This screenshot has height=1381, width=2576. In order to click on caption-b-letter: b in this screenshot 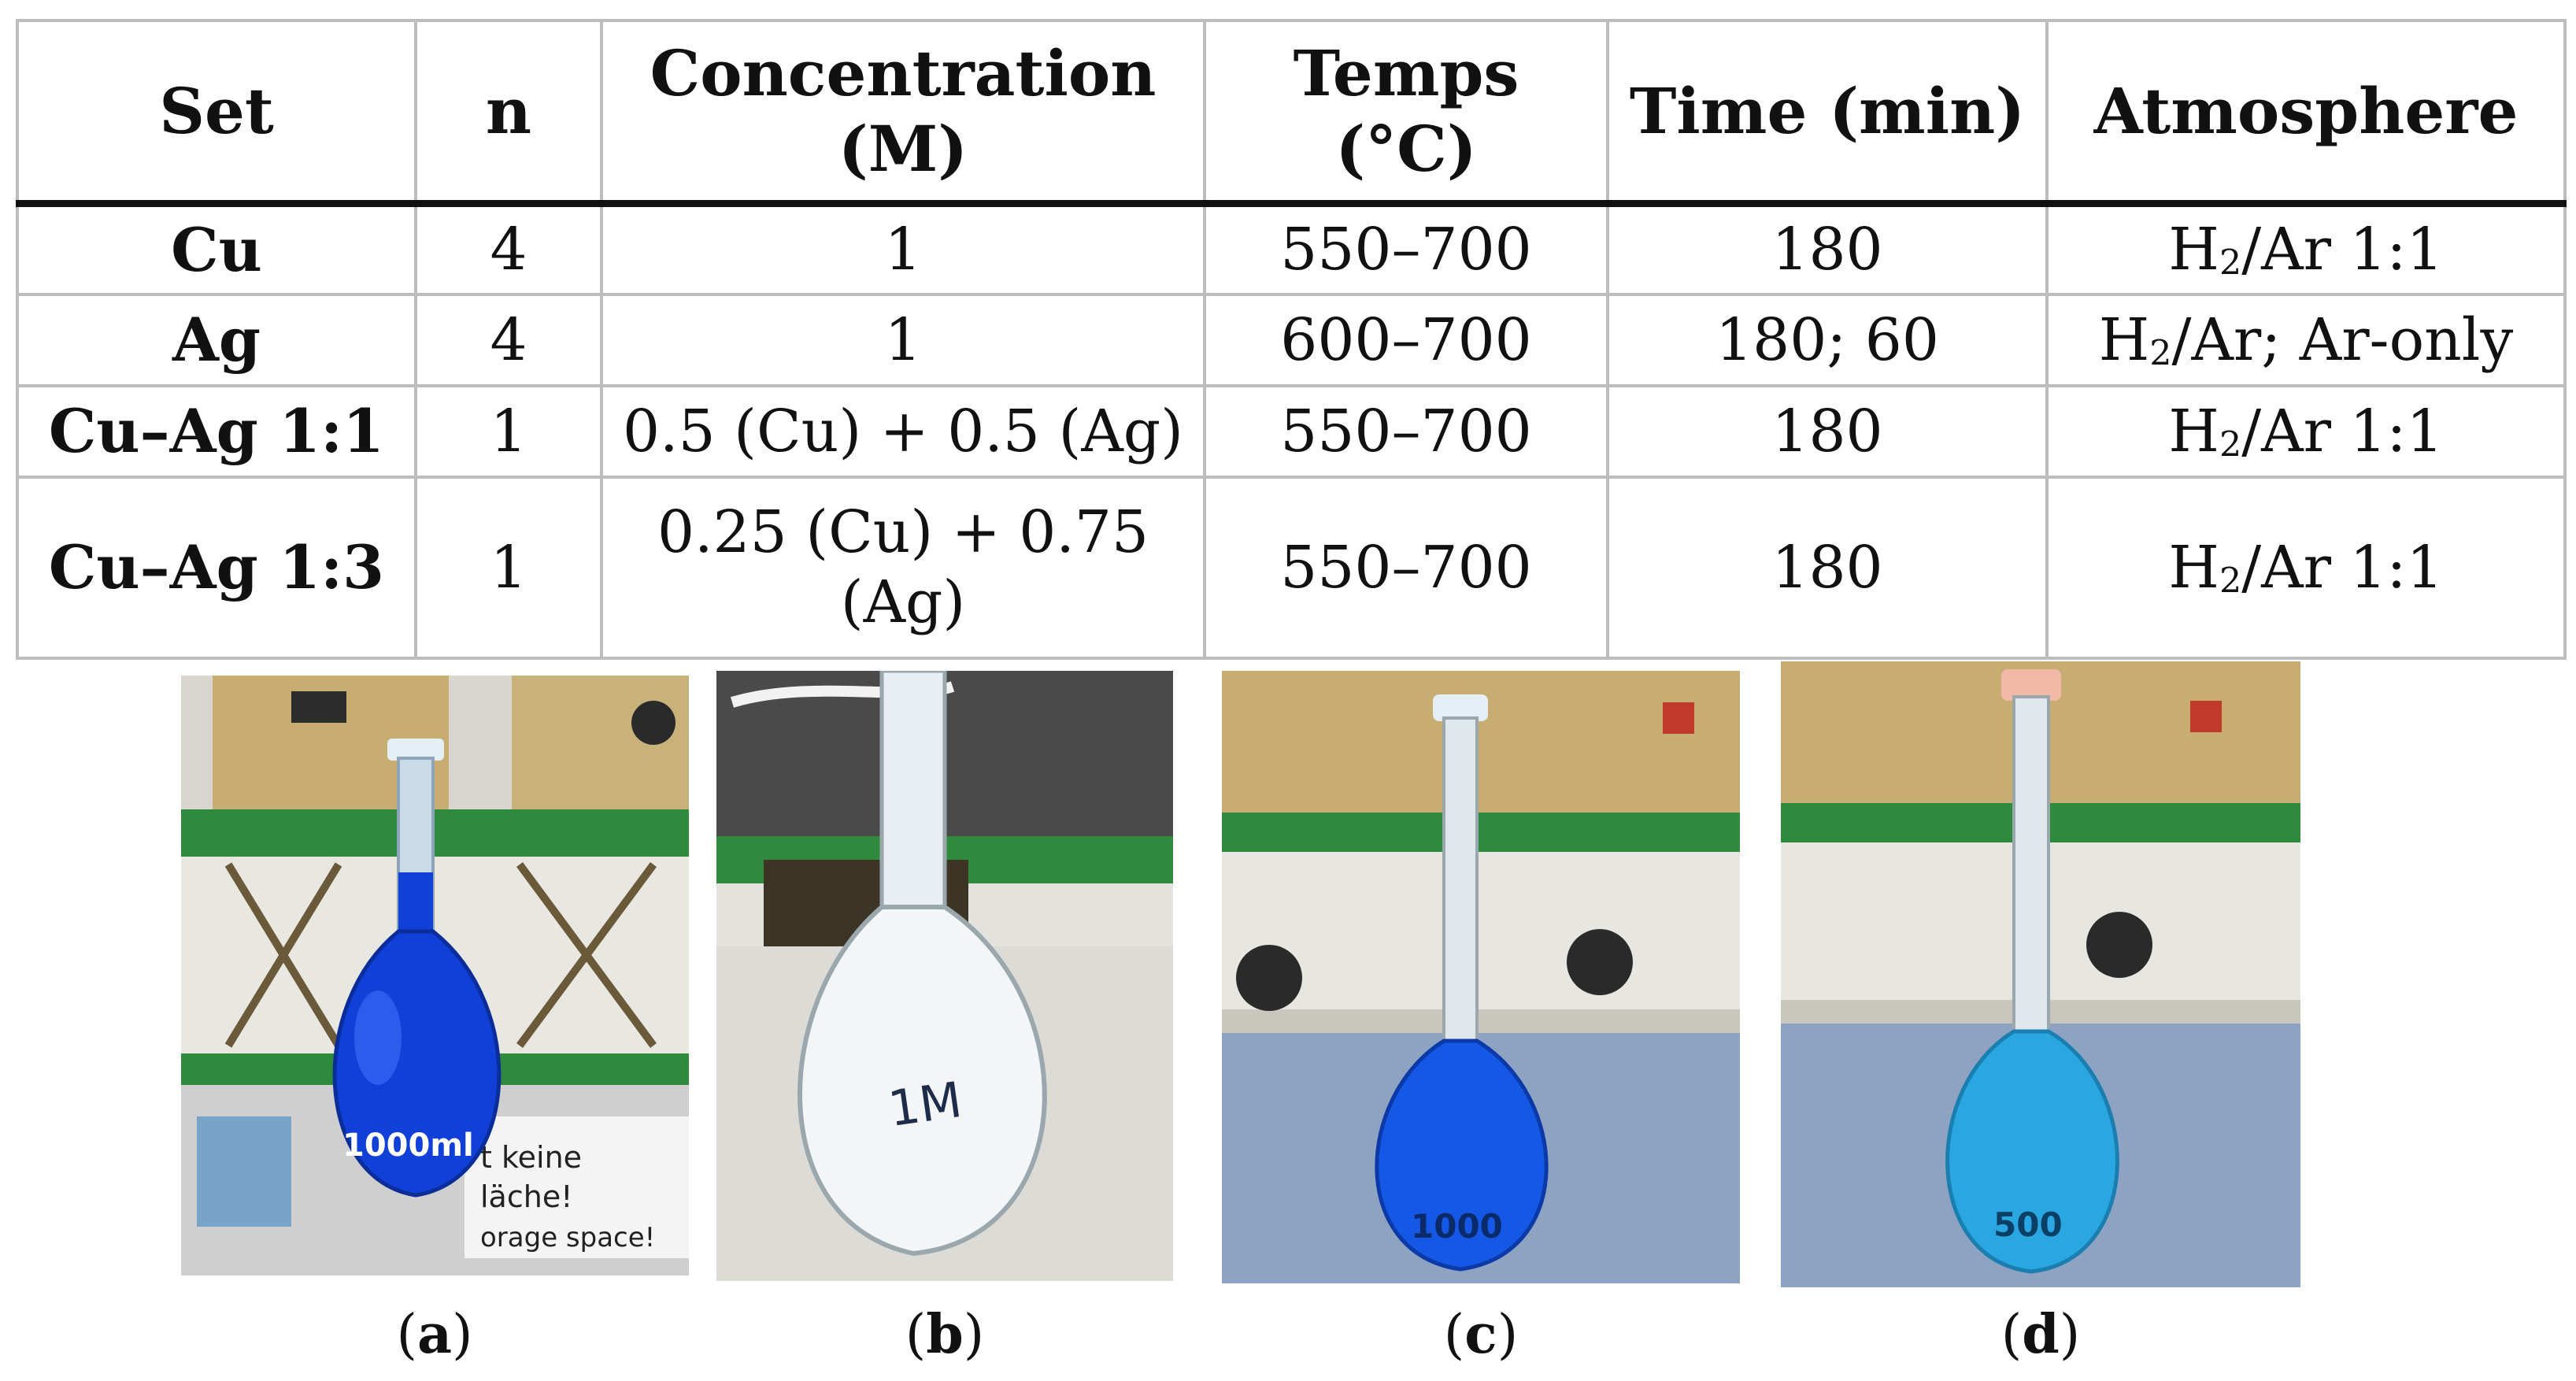, I will do `click(945, 1334)`.